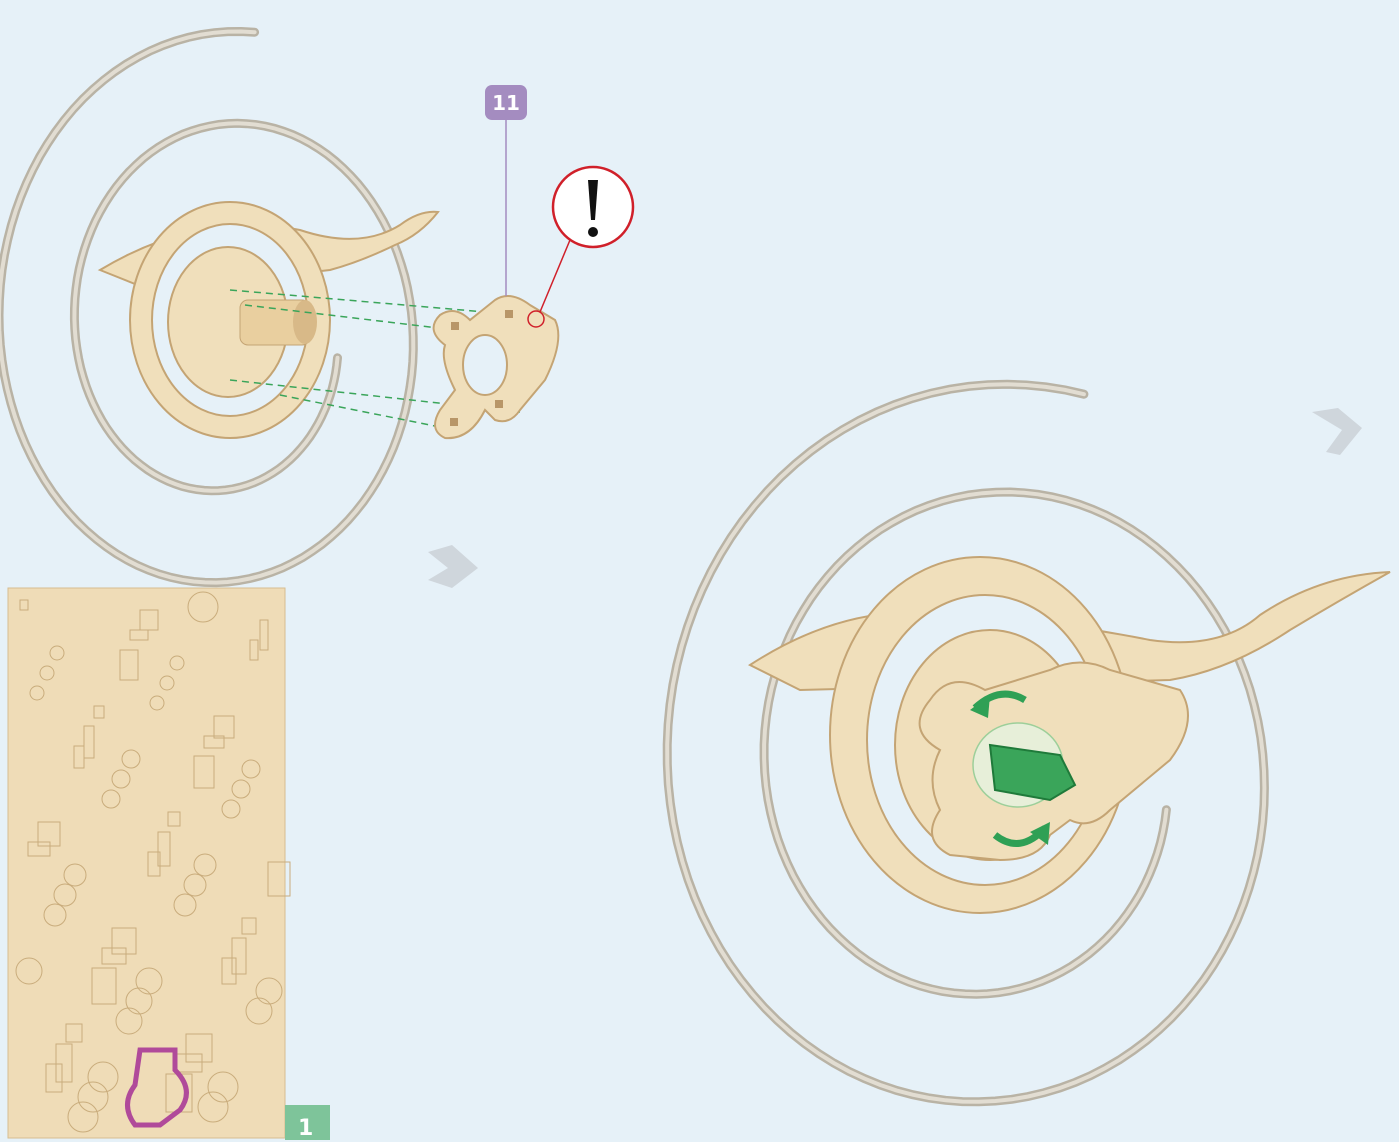 This screenshot has width=1399, height=1142. I want to click on axle-end, so click(305, 322).